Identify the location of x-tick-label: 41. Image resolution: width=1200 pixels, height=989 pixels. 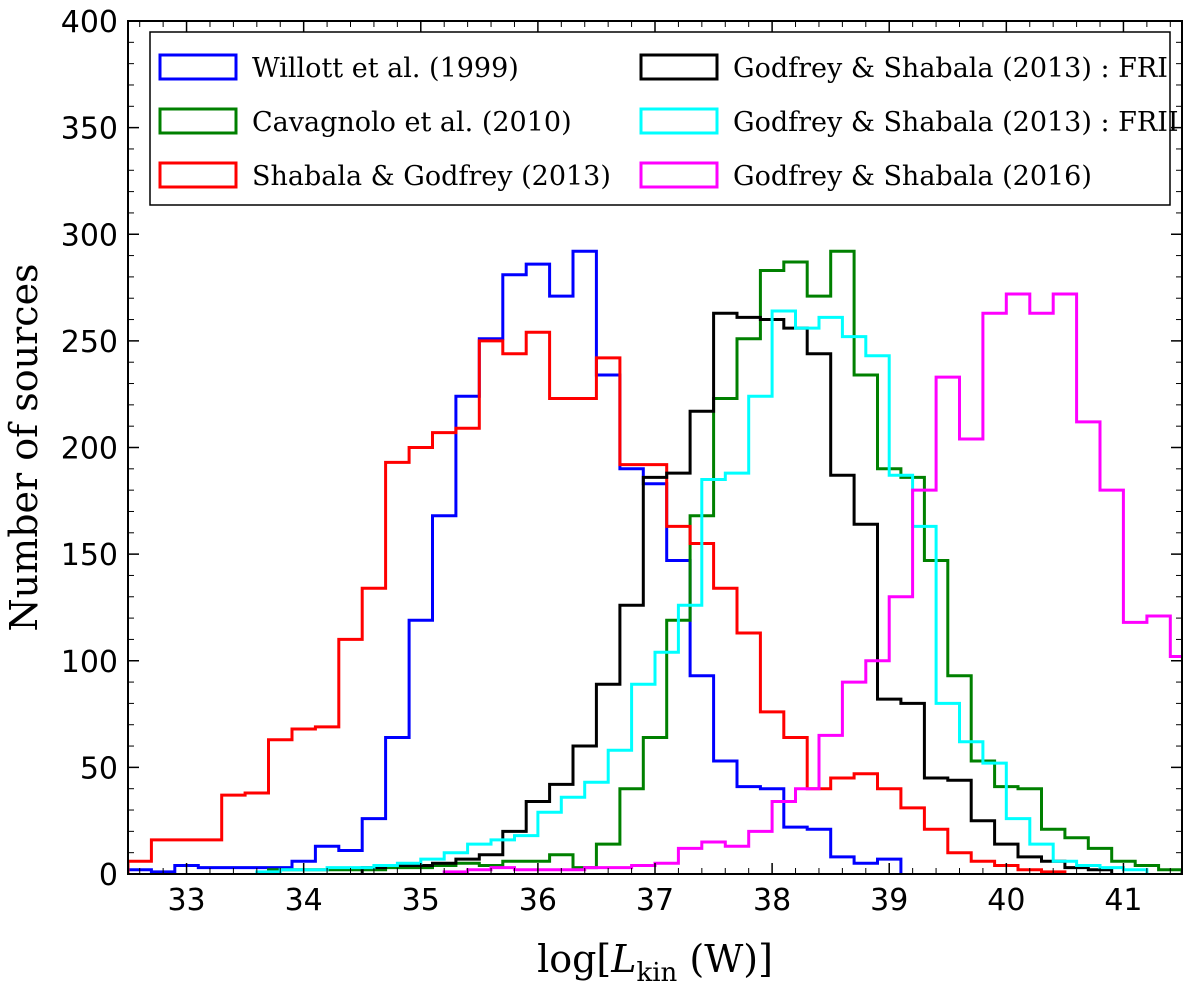
(1123, 900).